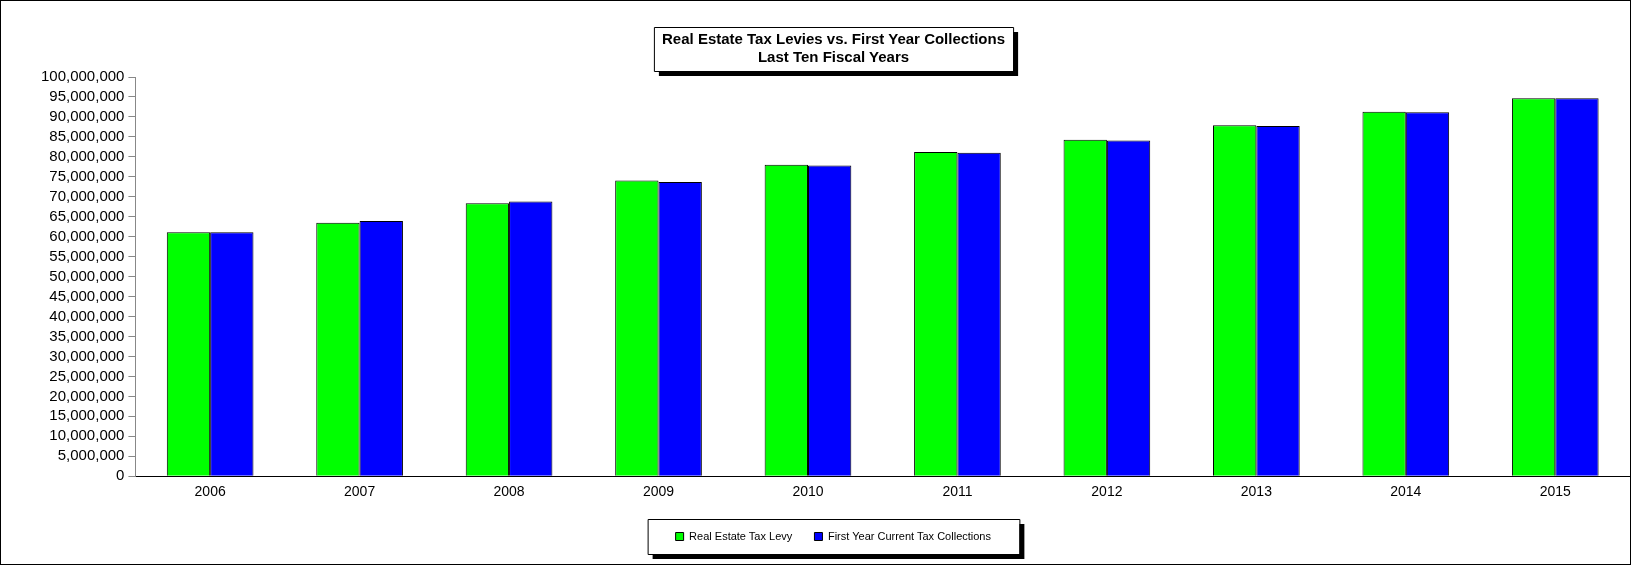 The height and width of the screenshot is (565, 1631). What do you see at coordinates (87, 96) in the screenshot?
I see `y-tick-label: 95,000,000` at bounding box center [87, 96].